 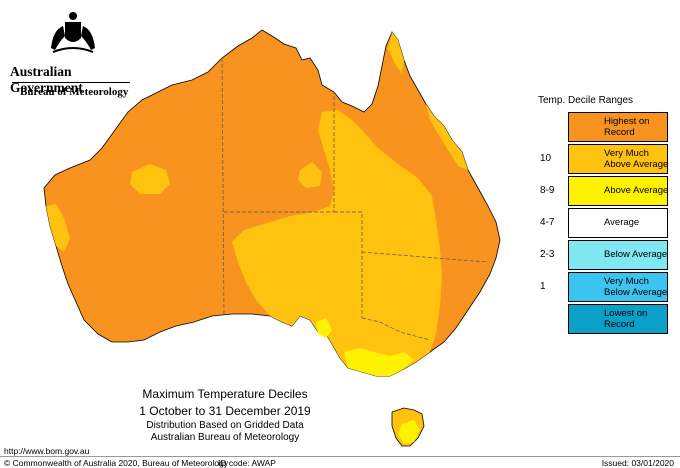 I want to click on legend-range: 8-9, so click(x=547, y=190).